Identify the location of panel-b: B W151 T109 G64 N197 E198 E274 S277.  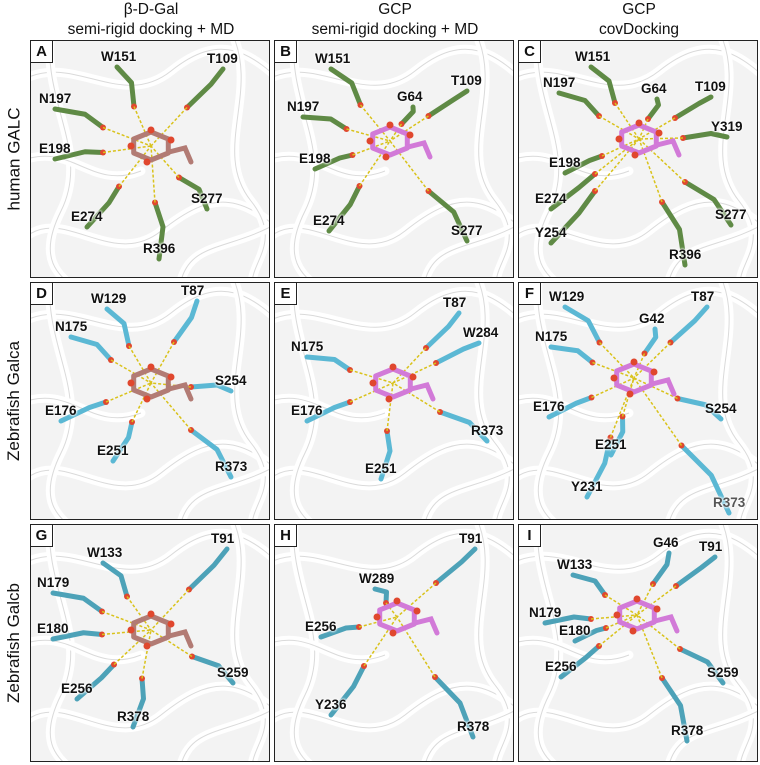
(394, 159).